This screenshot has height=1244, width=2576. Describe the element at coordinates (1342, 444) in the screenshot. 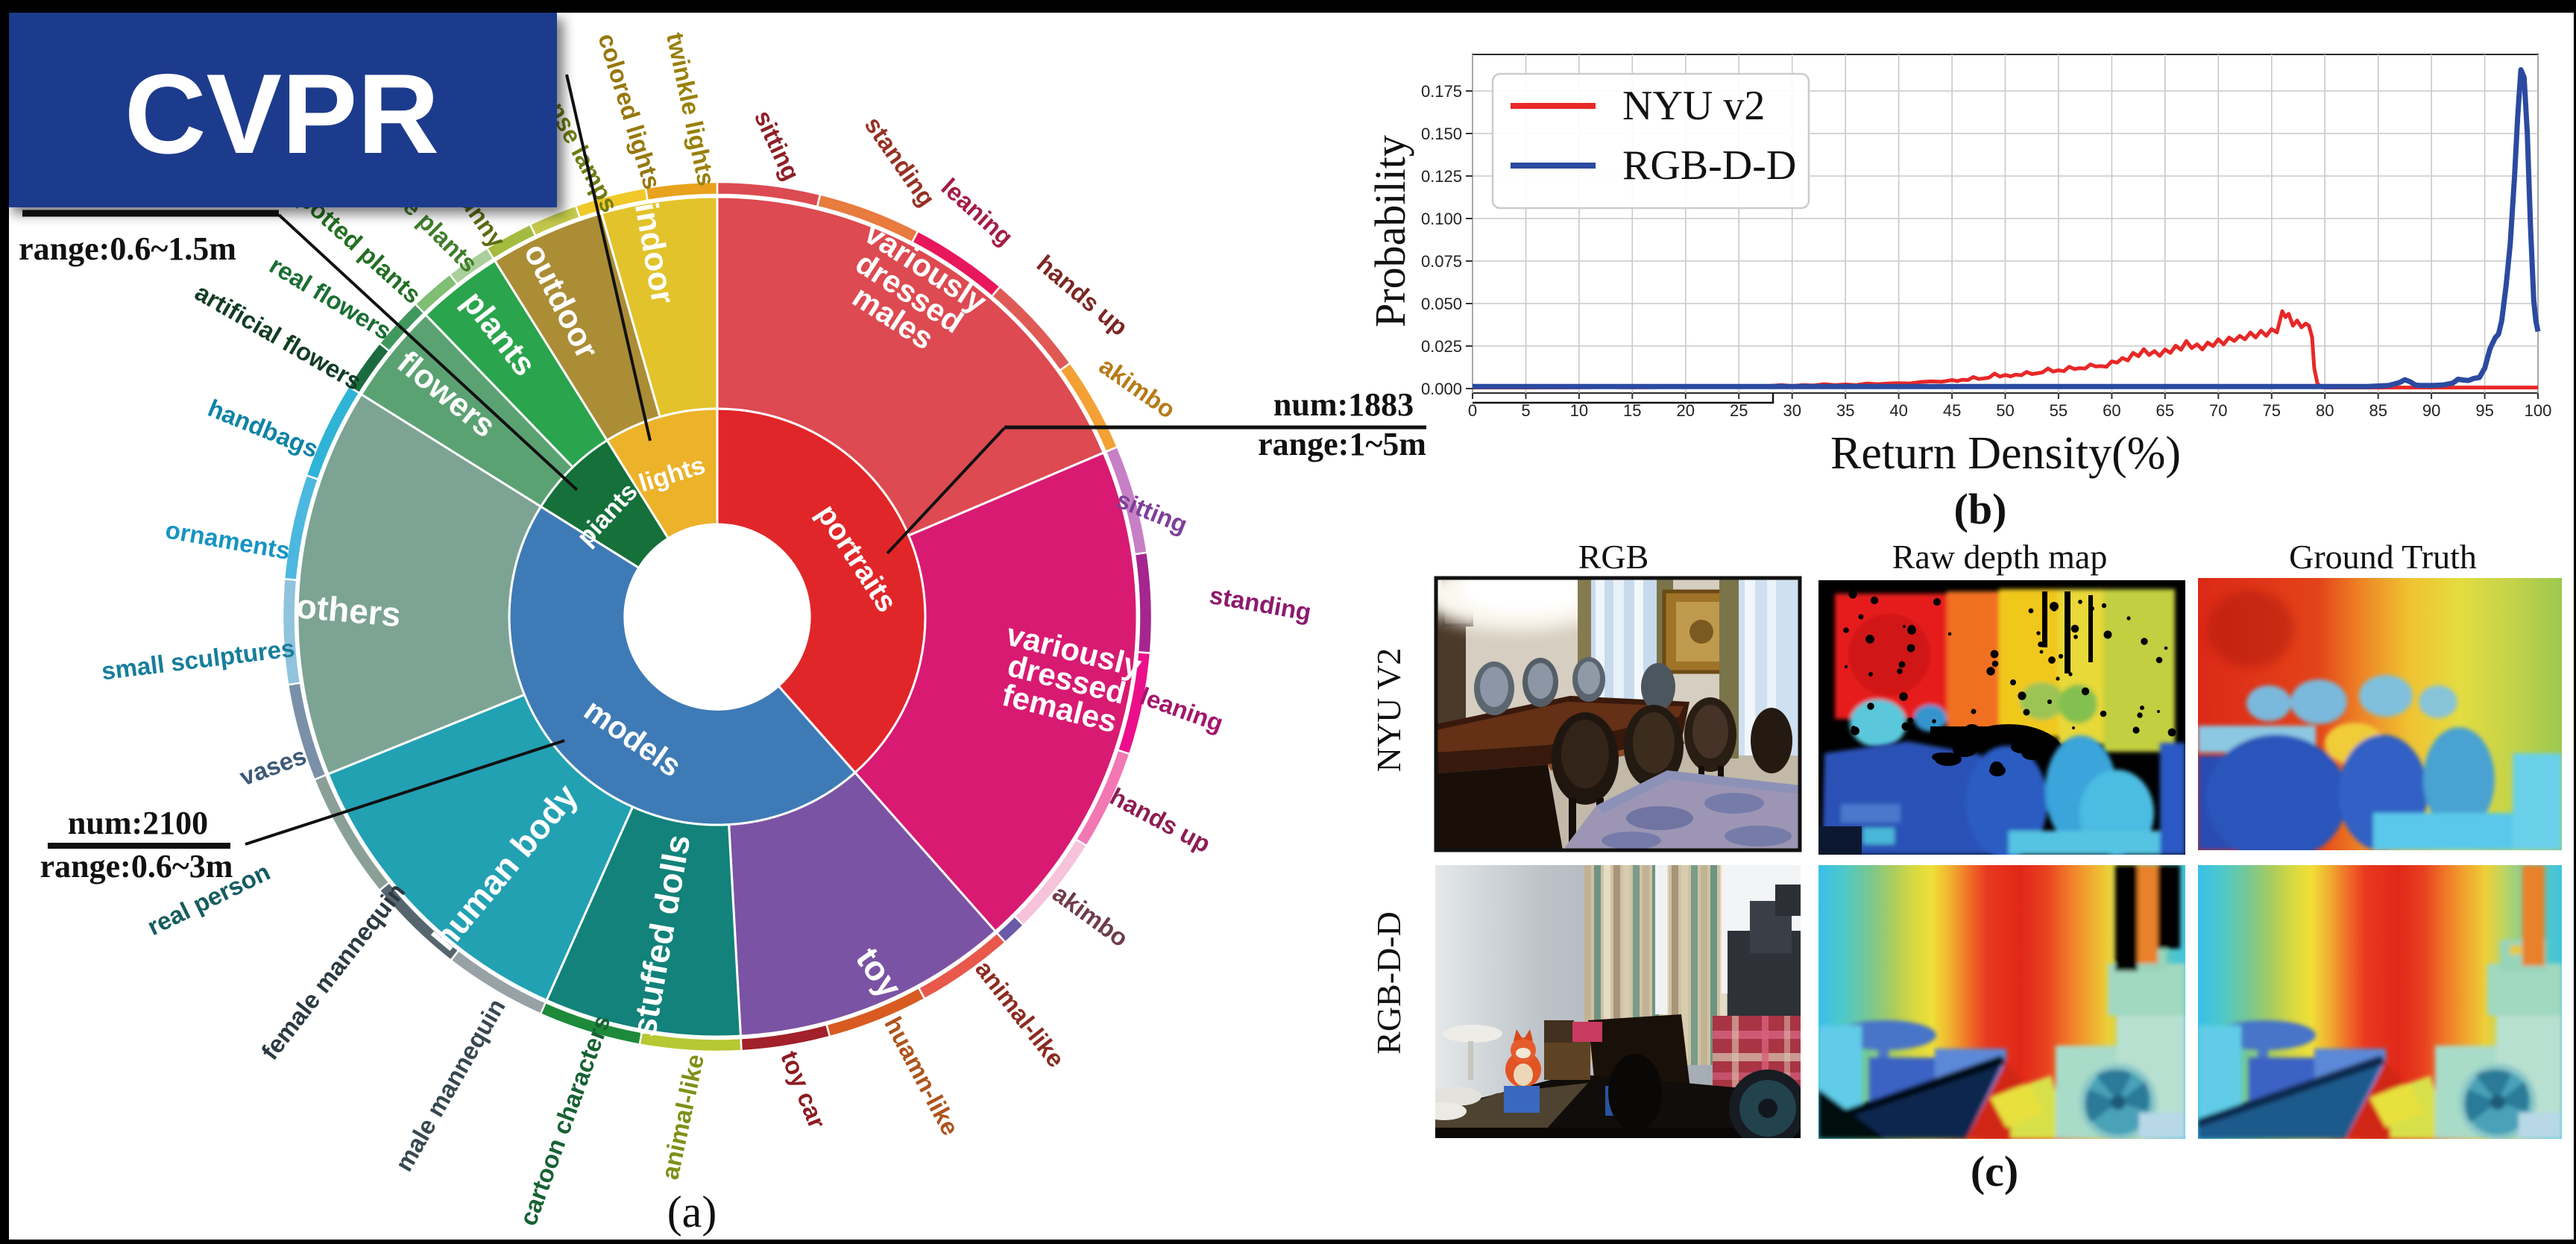

I see `svg-text: range:1~5m` at that location.